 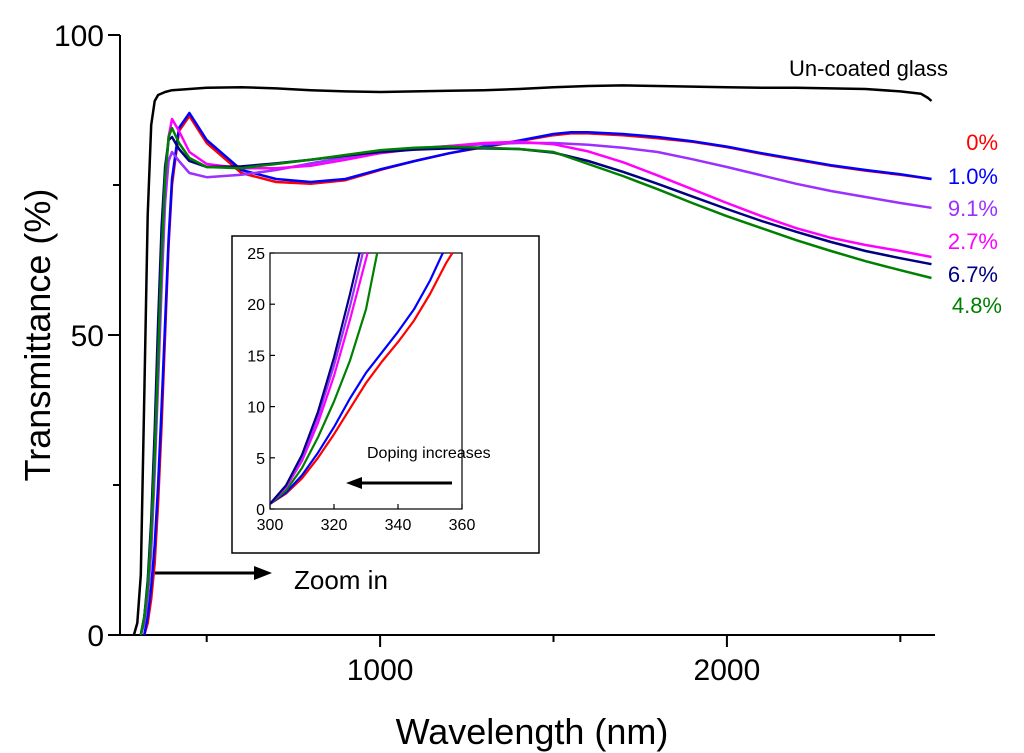 I want to click on inset-plot-box, so click(x=366, y=381).